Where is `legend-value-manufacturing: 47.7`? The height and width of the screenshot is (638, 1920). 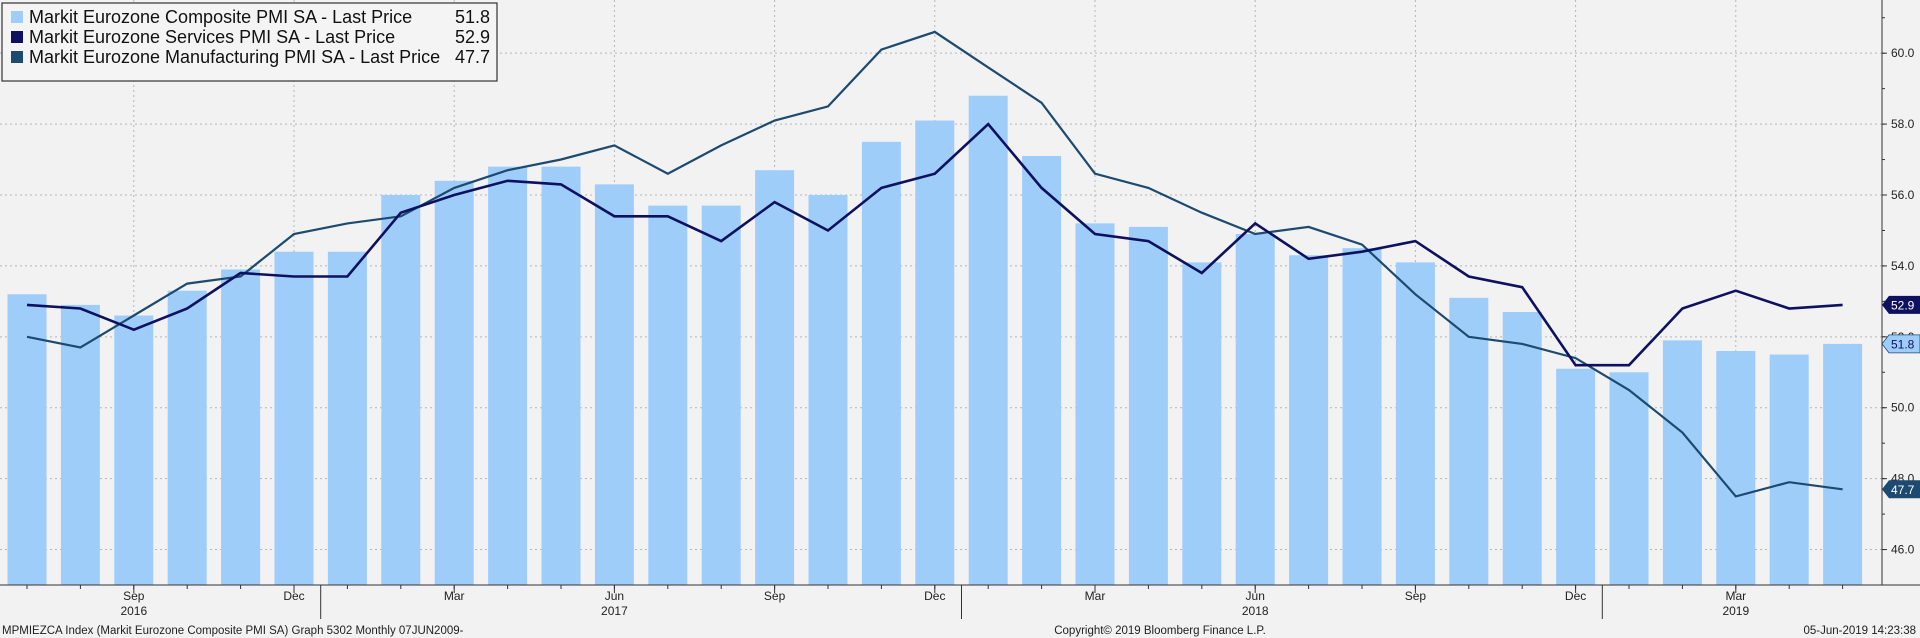
legend-value-manufacturing: 47.7 is located at coordinates (472, 57).